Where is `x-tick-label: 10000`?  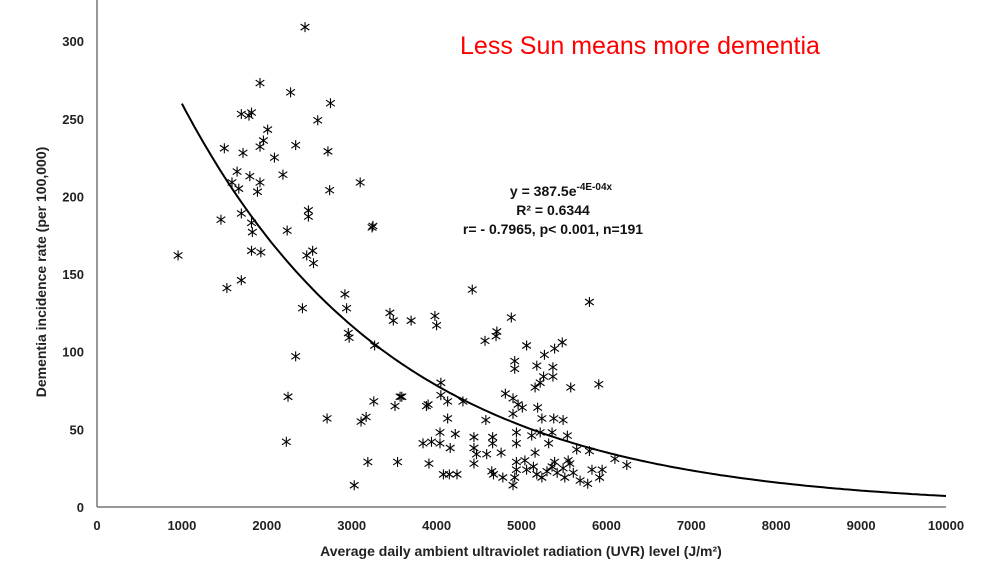
x-tick-label: 10000 is located at coordinates (946, 525).